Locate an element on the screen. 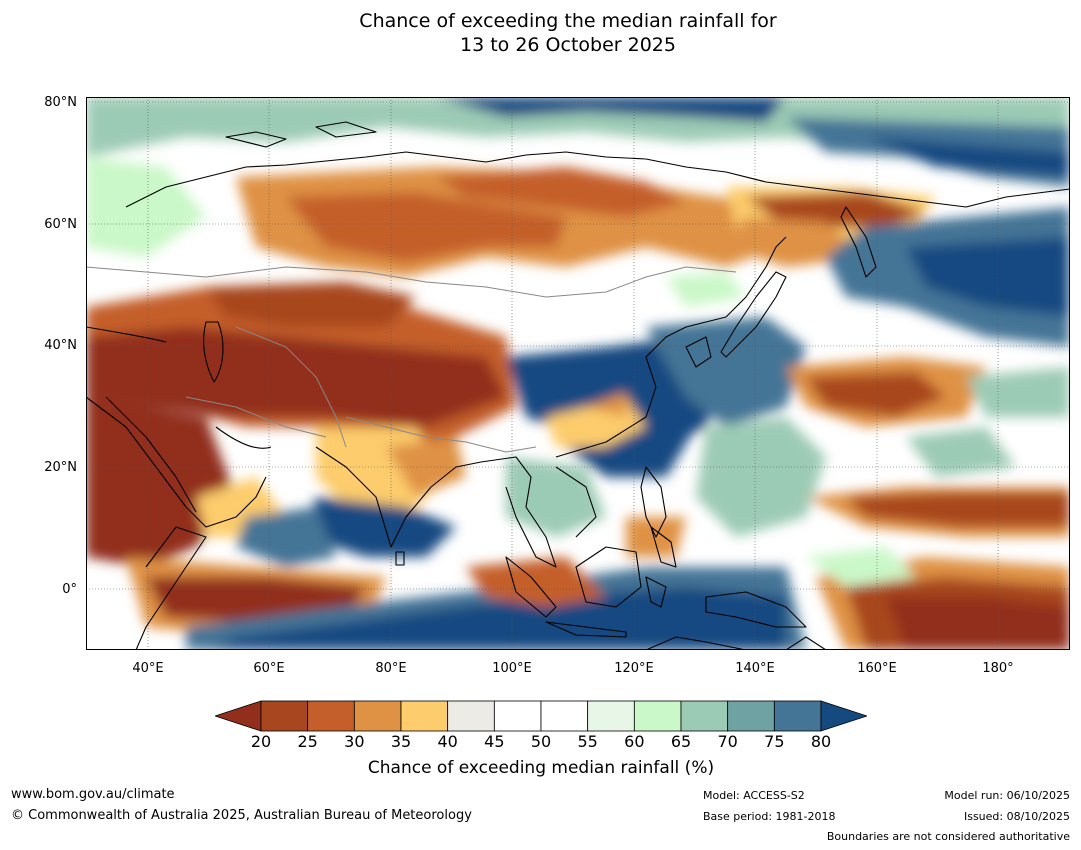 The image size is (1081, 850). base-period-text: Base period: 1981-2018 is located at coordinates (769, 816).